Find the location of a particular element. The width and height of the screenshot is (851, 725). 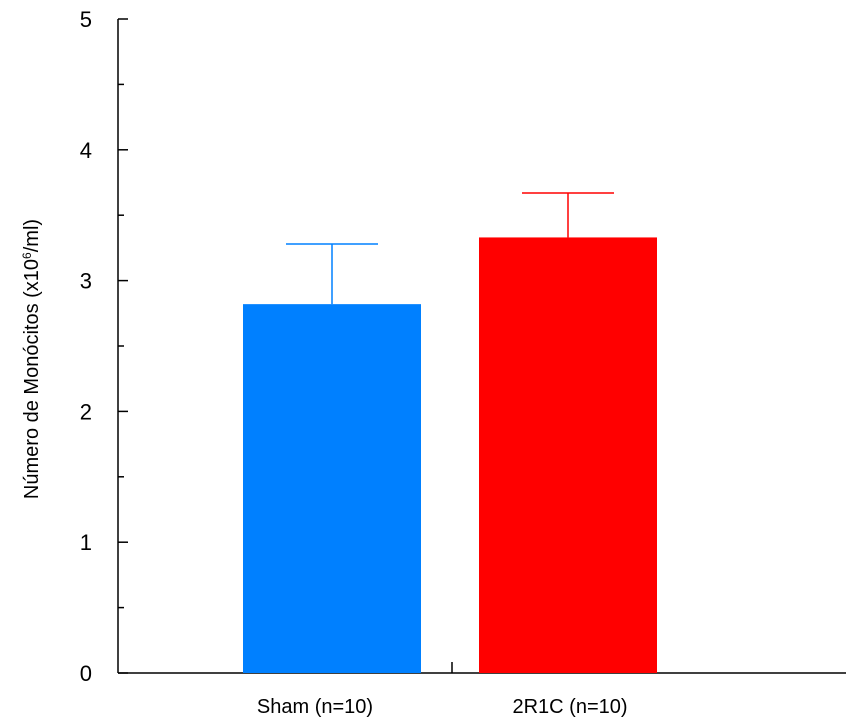

y-ticks: 0 1 2 3 4 5 is located at coordinates (104, 346).